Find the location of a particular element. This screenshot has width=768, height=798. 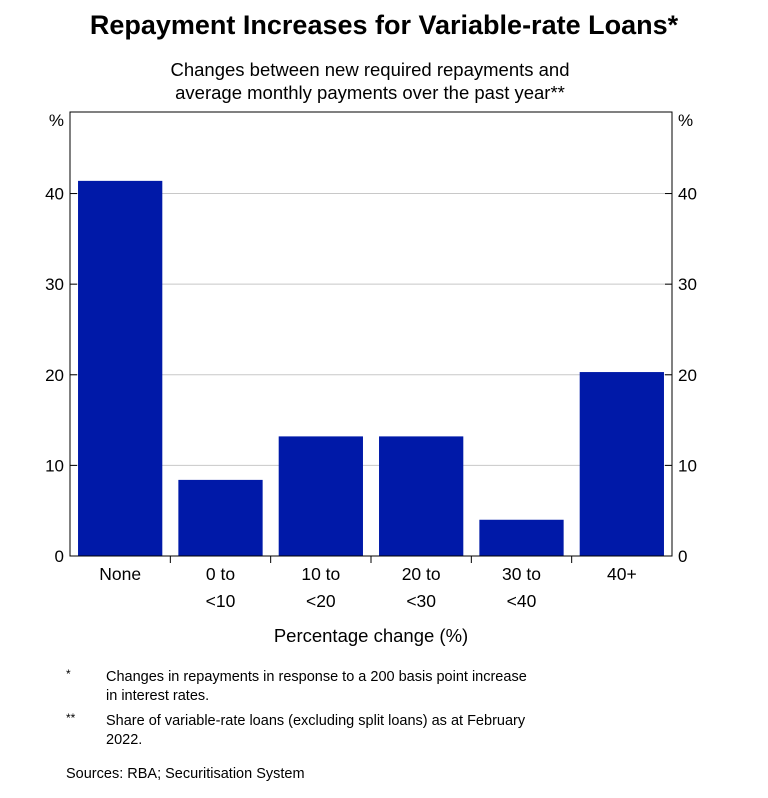

y-tick-label-right: 0 is located at coordinates (682, 556).